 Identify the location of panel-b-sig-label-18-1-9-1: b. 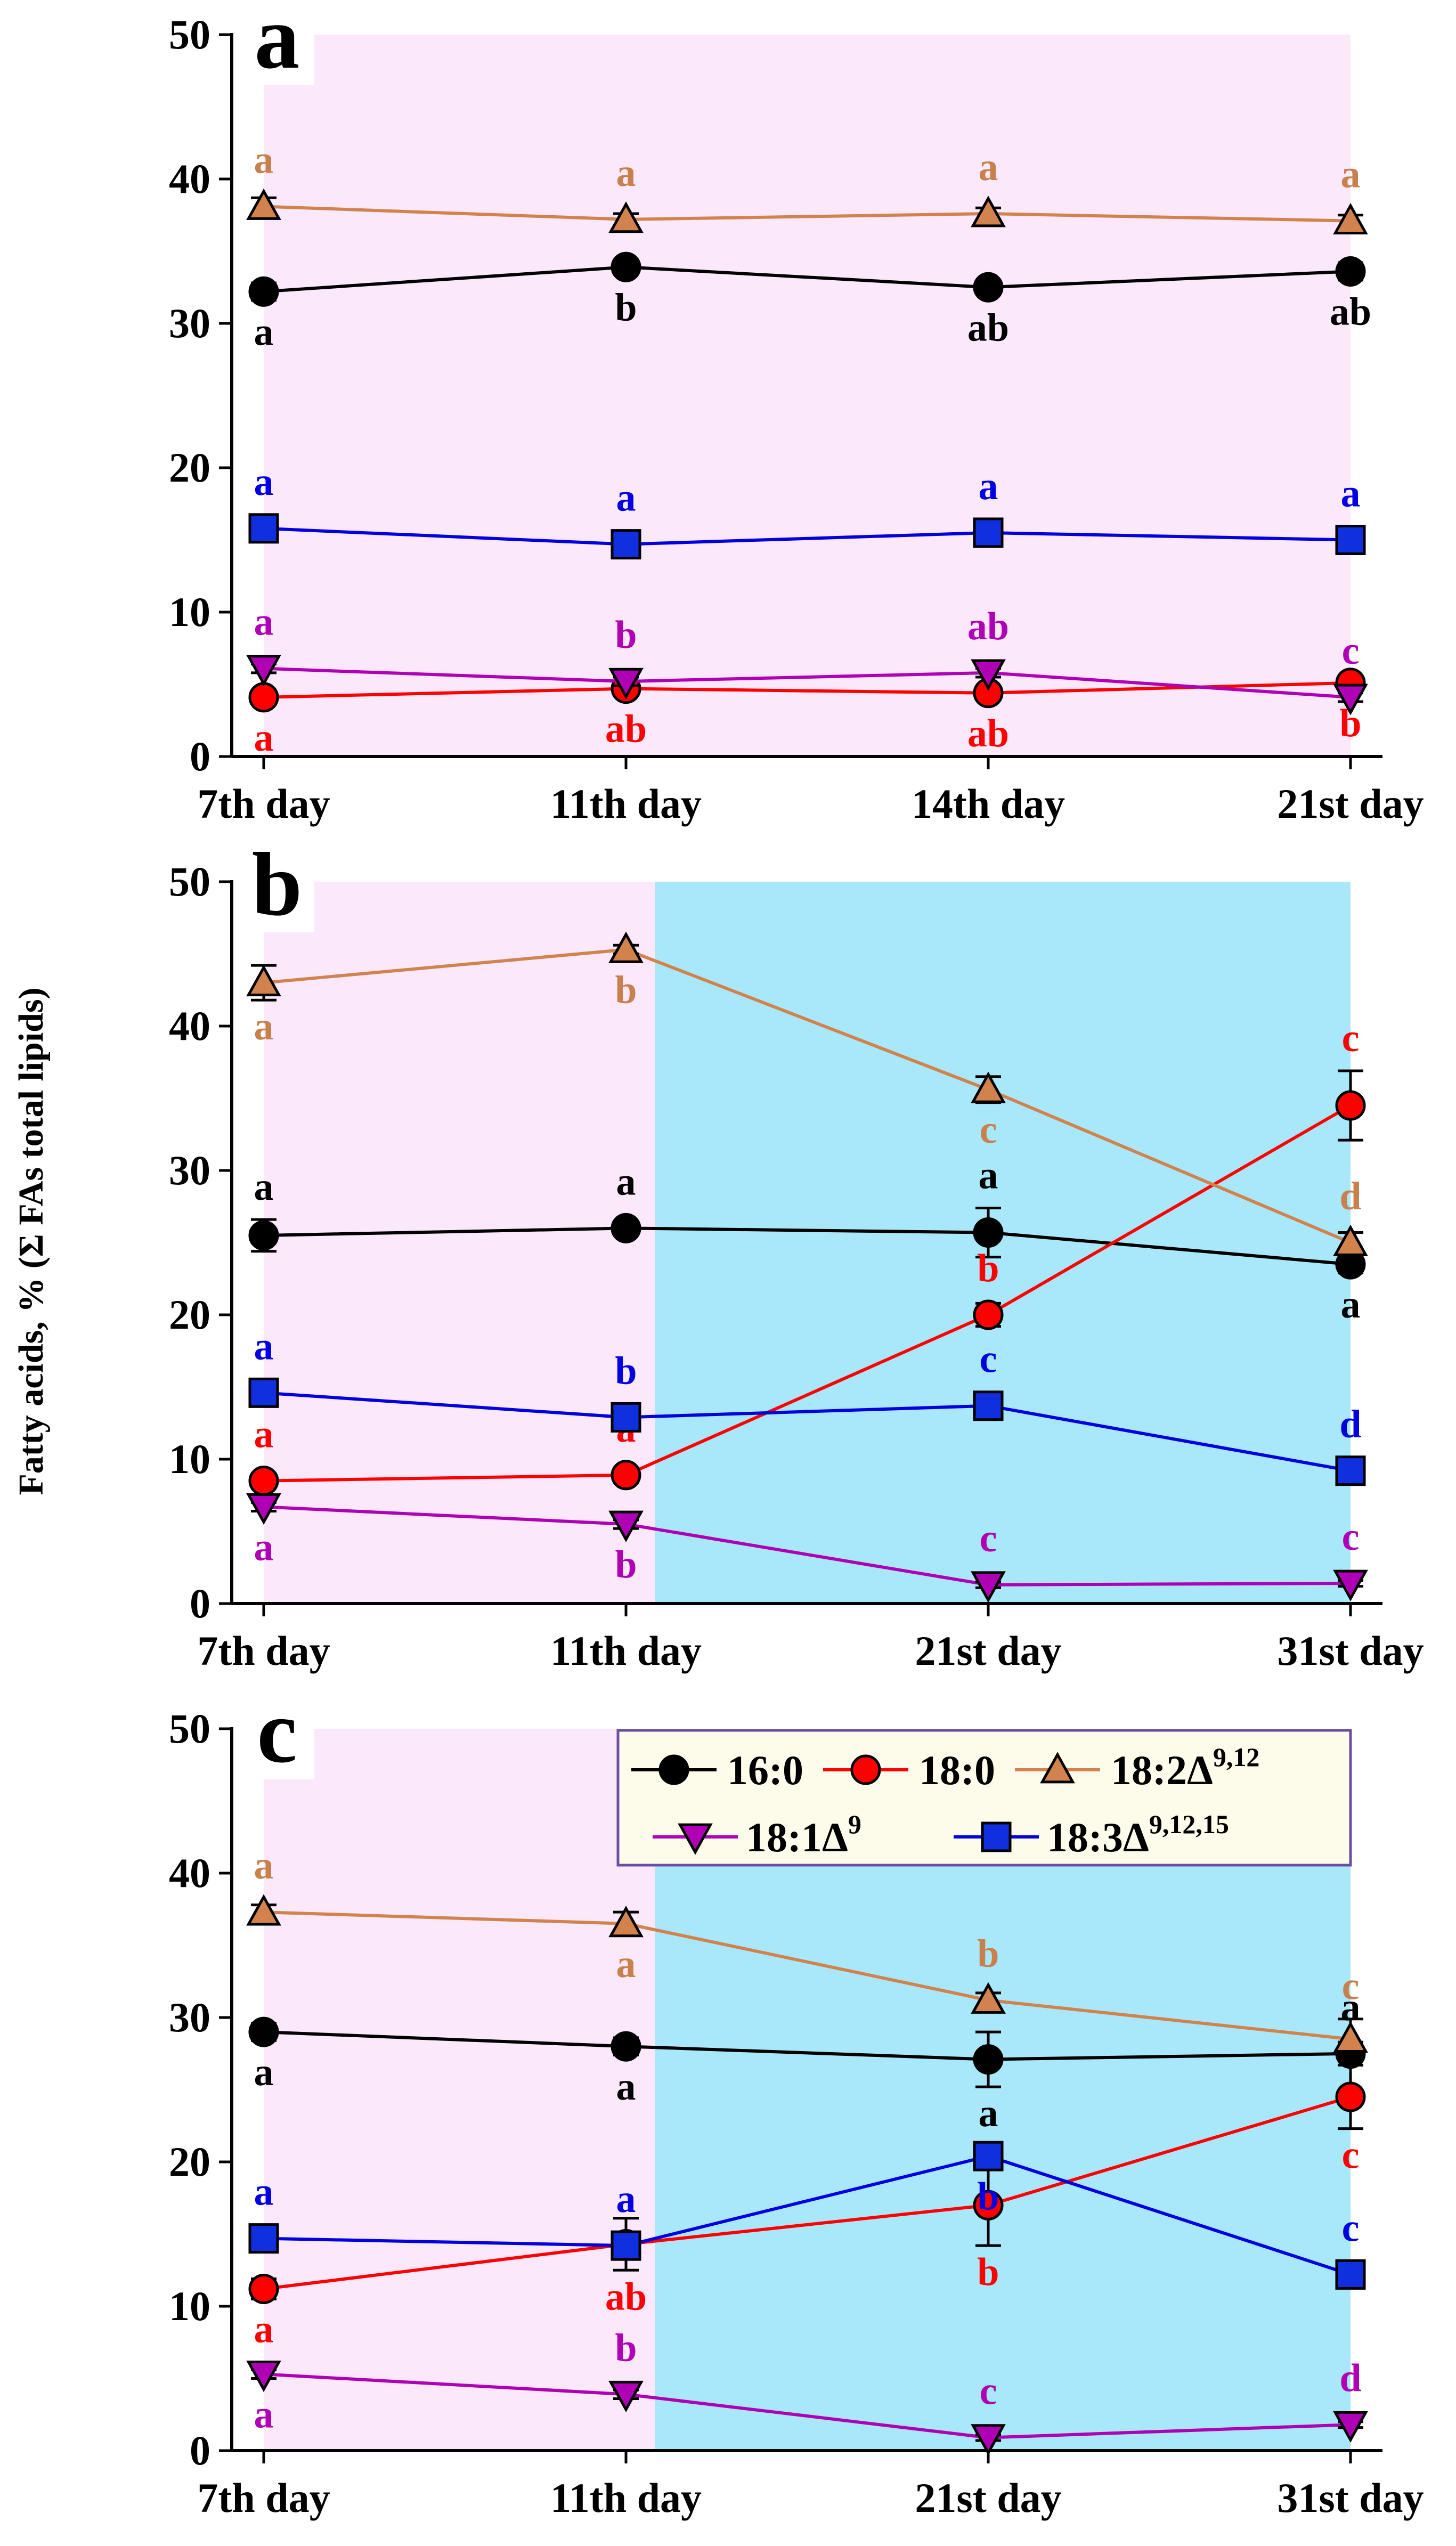
(626, 1565).